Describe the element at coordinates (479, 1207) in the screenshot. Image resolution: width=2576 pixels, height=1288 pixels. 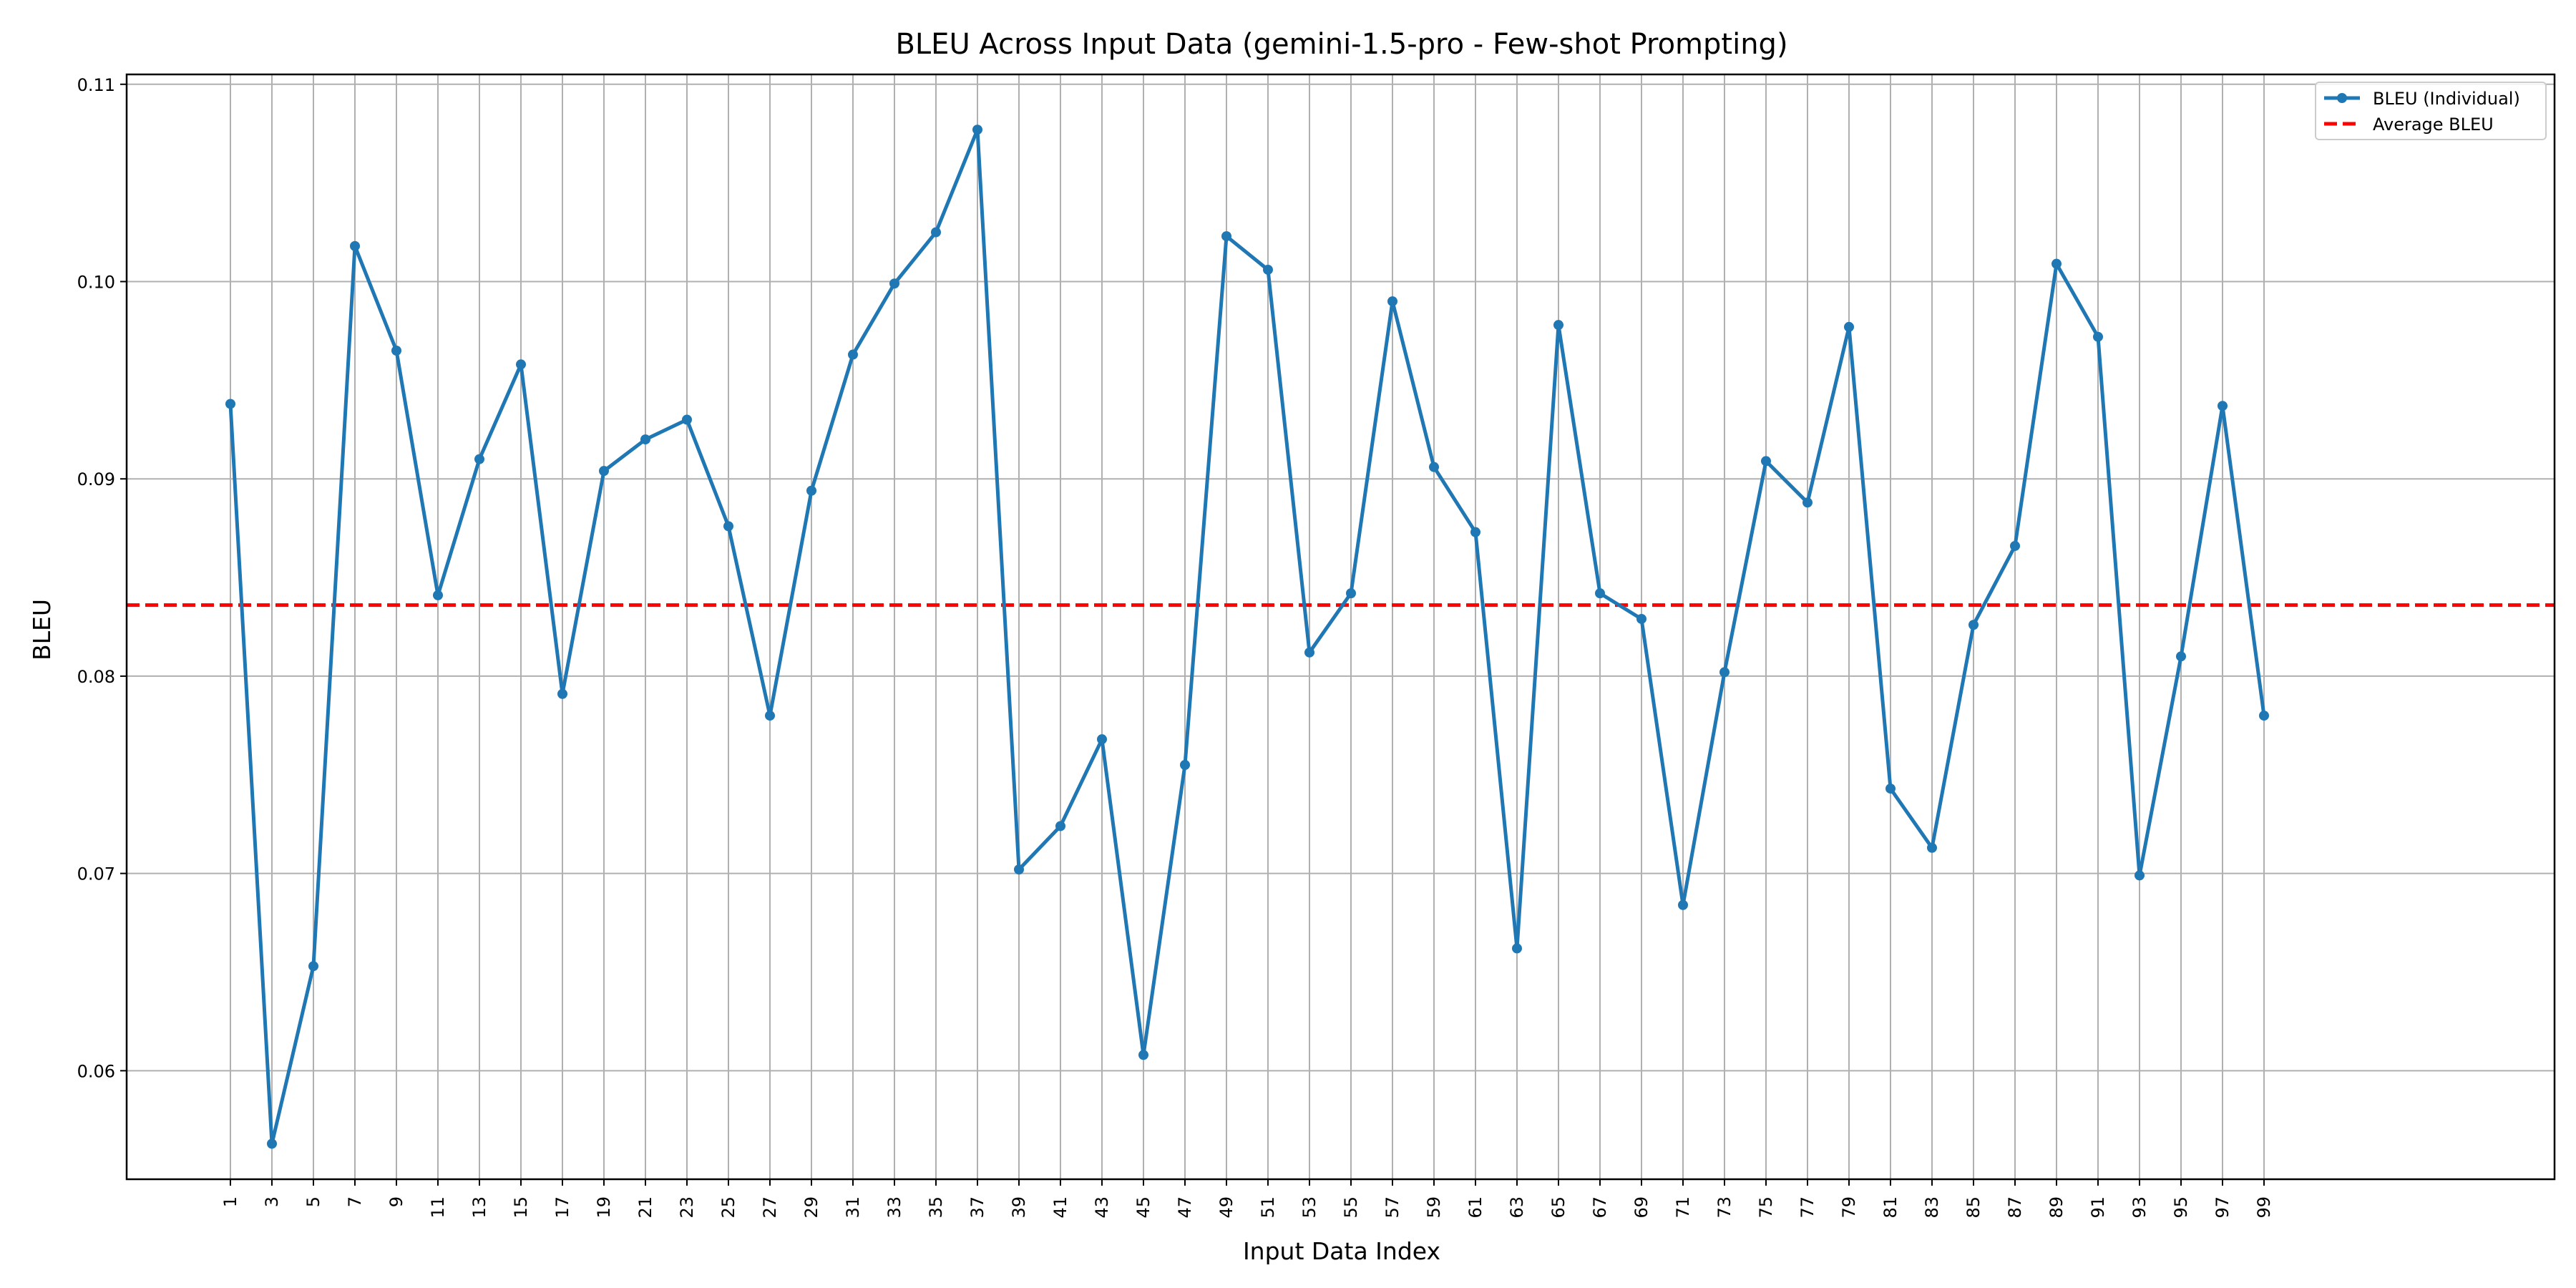
I see `x-tick-label: 13` at that location.